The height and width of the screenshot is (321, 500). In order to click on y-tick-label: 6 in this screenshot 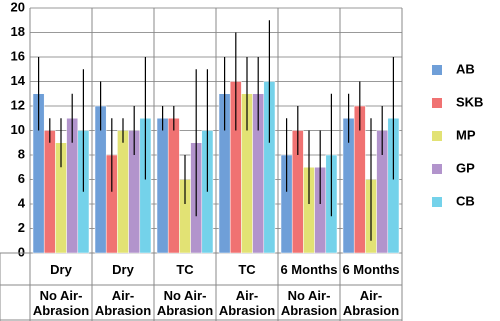, I will do `click(21, 178)`.